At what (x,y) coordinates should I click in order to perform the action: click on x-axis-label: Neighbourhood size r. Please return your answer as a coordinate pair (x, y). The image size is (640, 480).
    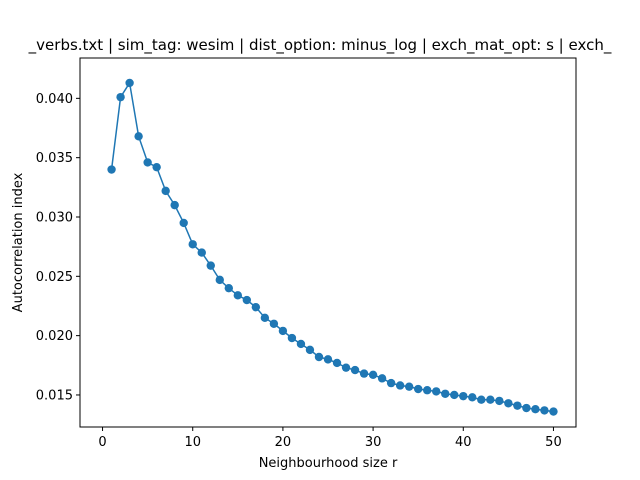
    Looking at the image, I should click on (328, 463).